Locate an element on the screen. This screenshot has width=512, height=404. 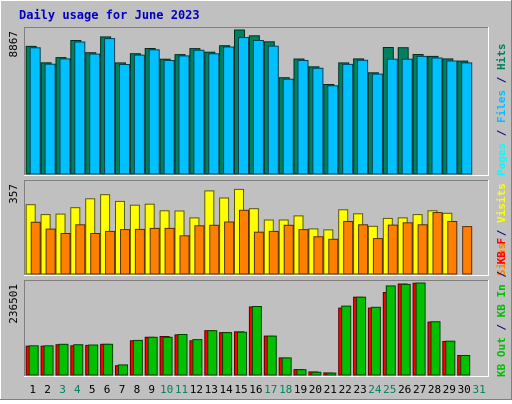
x-tick-label: 14 is located at coordinates (226, 389).